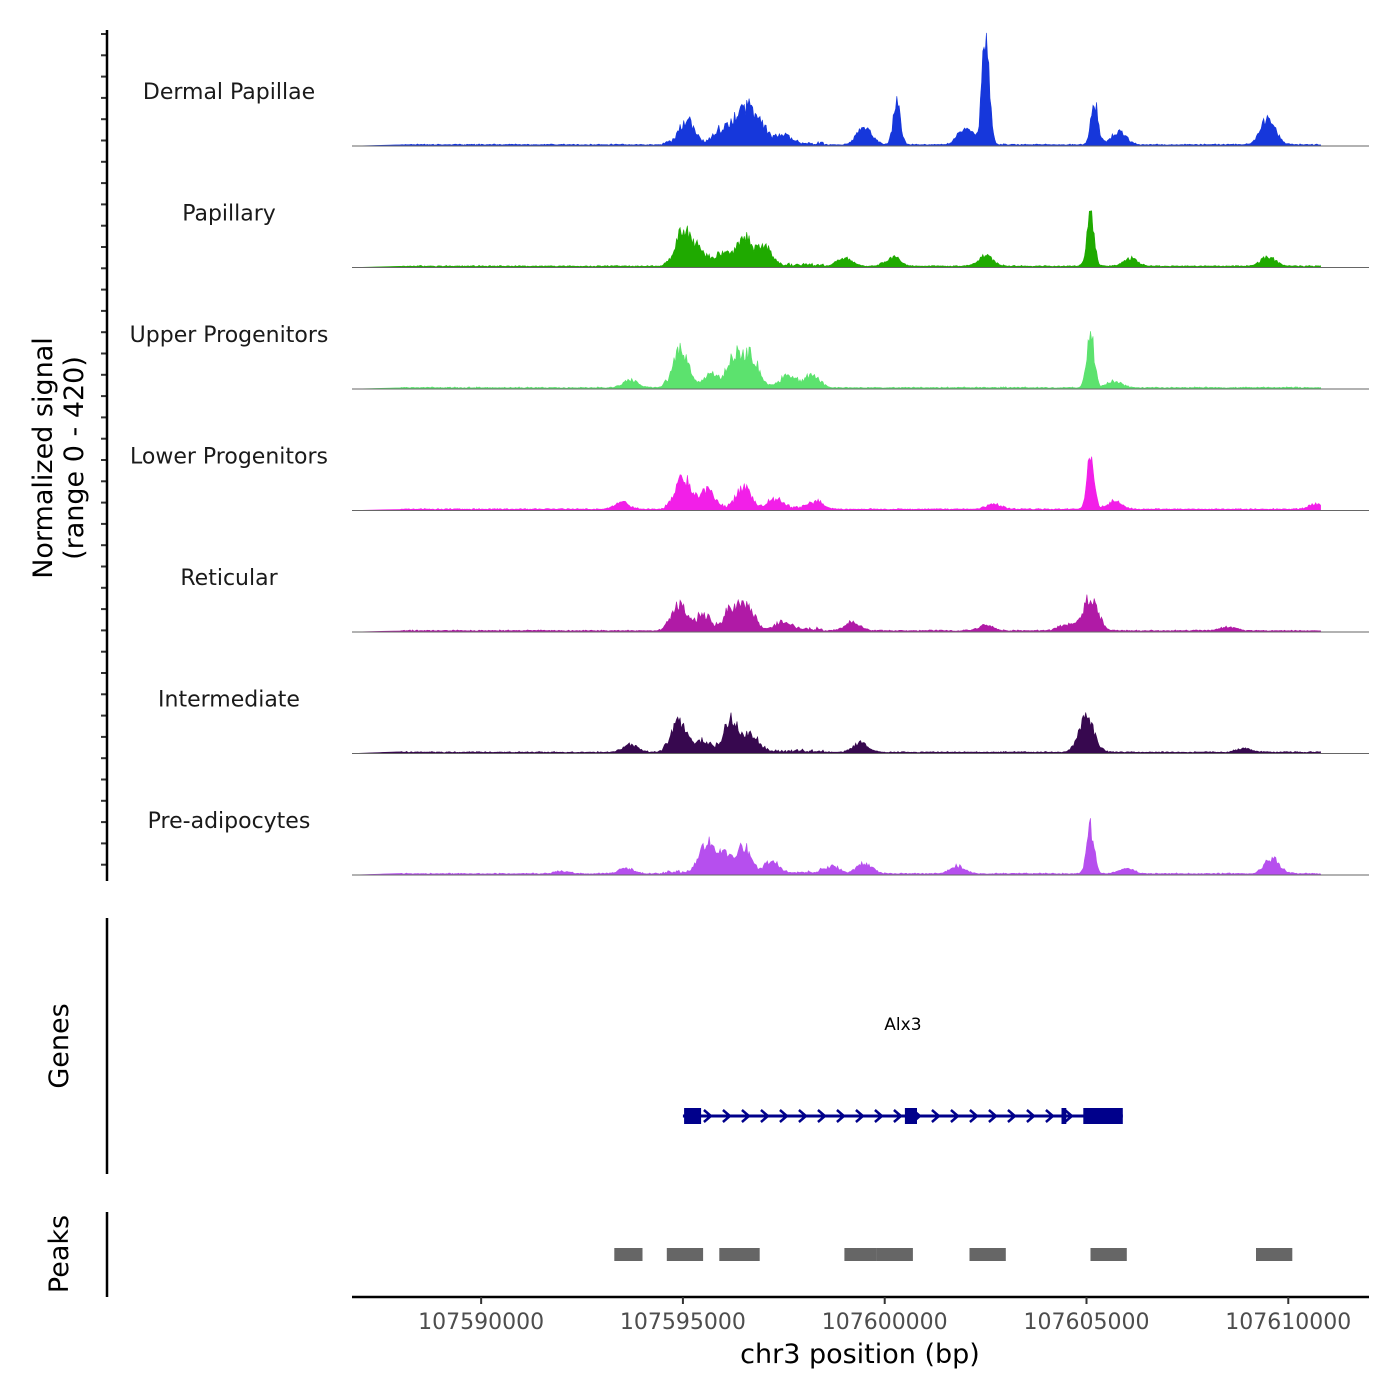  I want to click on track-2: Upper Progenitors, so click(749, 356).